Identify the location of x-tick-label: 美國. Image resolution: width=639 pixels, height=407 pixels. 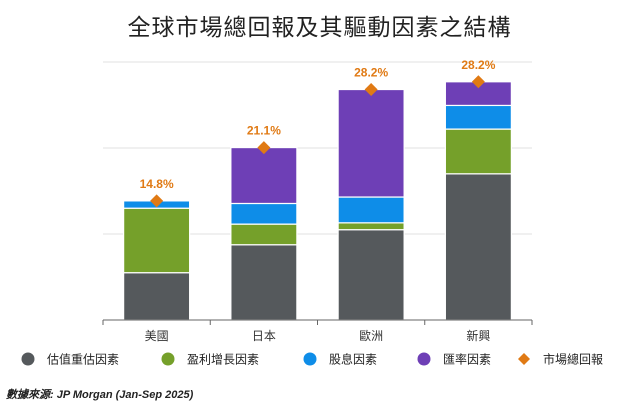
(157, 336).